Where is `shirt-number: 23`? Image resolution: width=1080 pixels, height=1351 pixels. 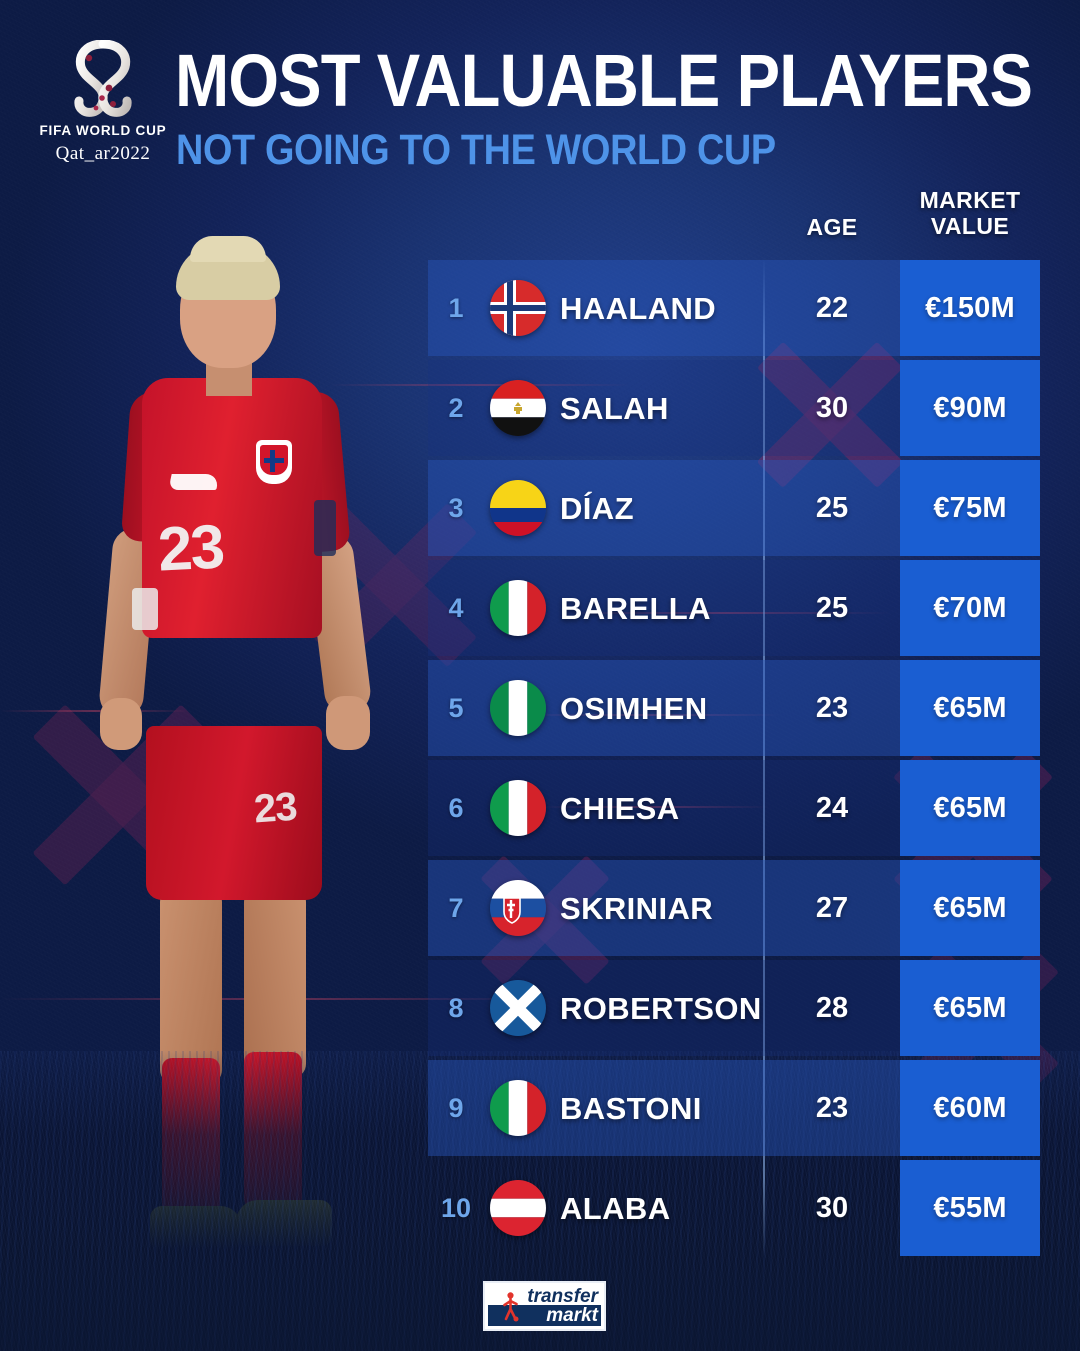
shirt-number: 23 is located at coordinates (190, 548).